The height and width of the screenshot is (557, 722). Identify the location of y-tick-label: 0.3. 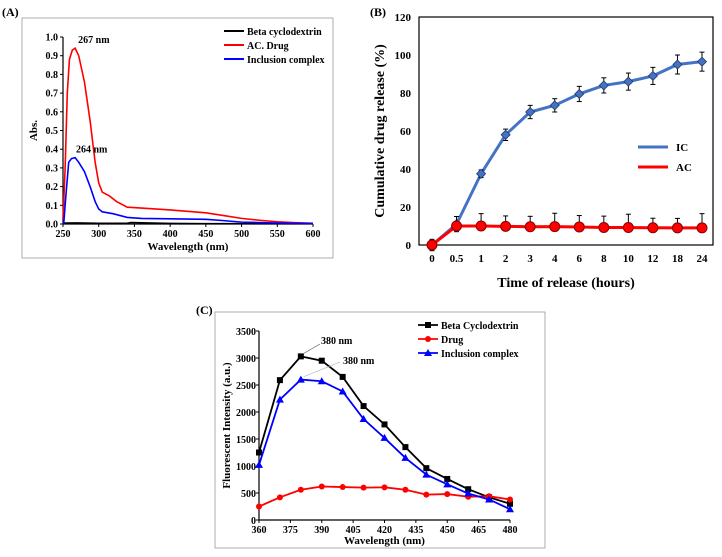
(52, 168).